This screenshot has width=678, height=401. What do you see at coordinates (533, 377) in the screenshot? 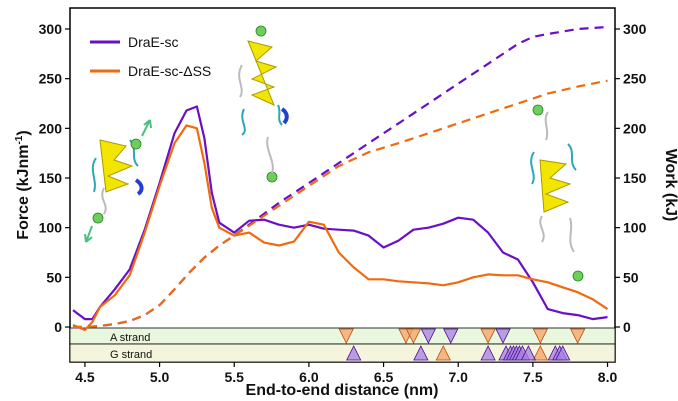
I see `x-tick-label: 7.5` at bounding box center [533, 377].